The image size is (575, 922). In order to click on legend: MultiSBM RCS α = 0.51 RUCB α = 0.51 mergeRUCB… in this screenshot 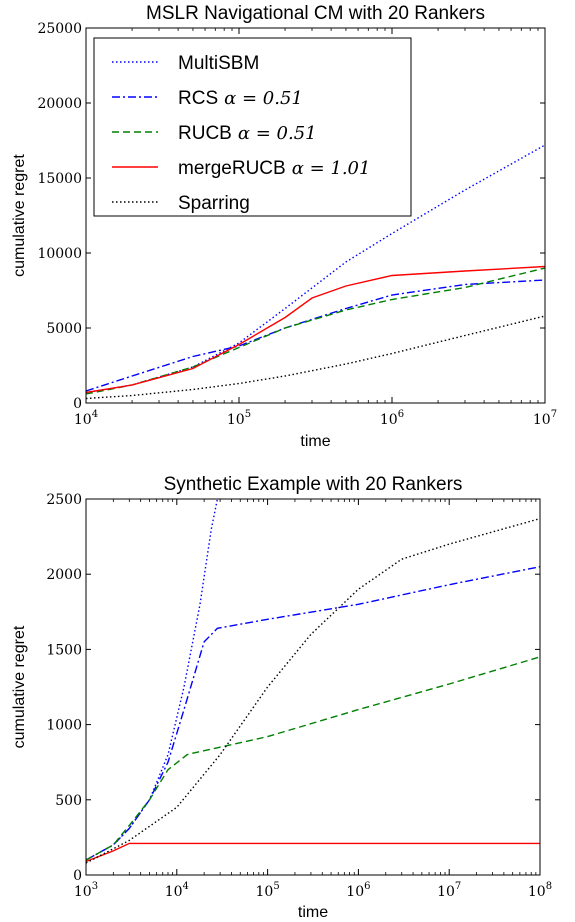, I will do `click(252, 127)`.